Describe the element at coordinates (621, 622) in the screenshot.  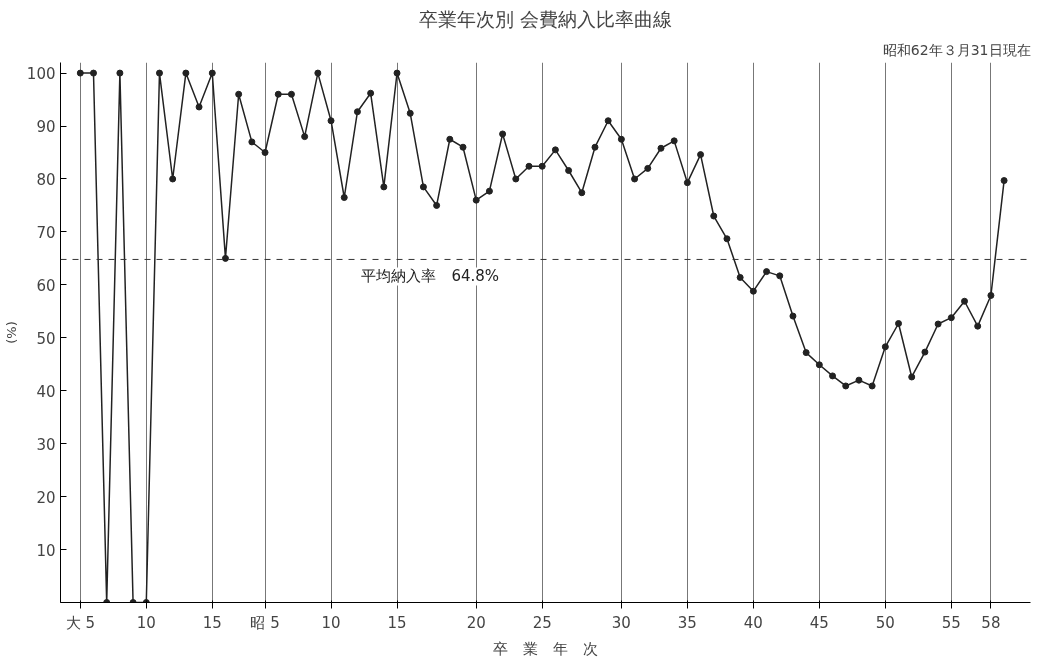
I see `x-tick-label: 30` at that location.